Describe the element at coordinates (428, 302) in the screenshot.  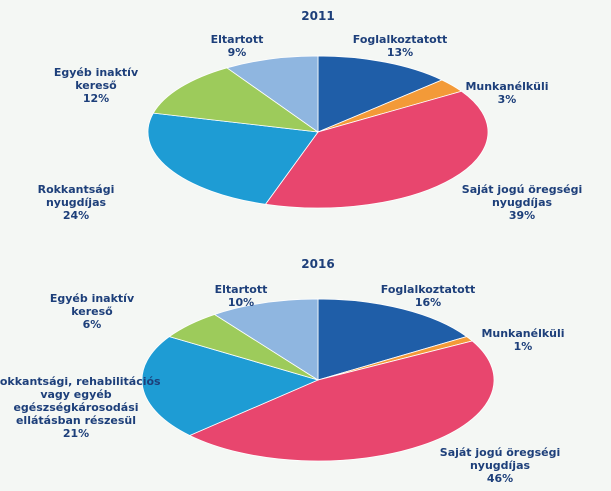
I see `value-label: 16%` at that location.